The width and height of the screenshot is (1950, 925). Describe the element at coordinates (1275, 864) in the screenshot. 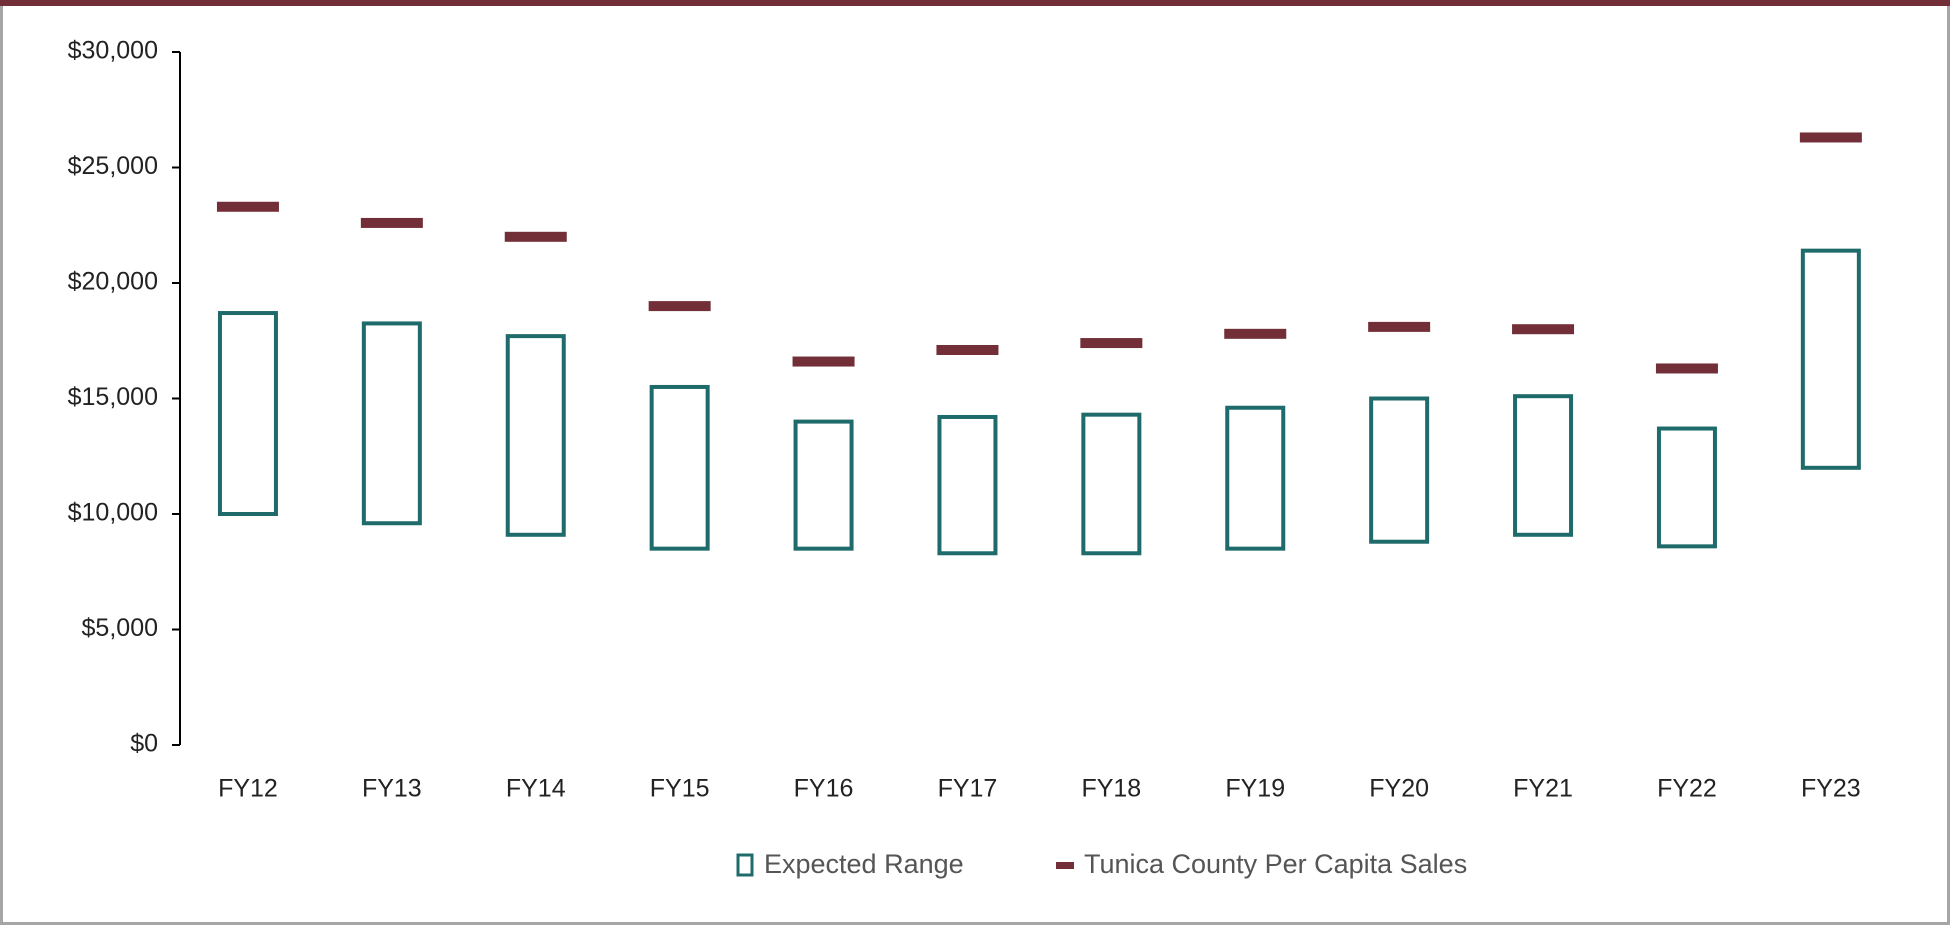

I see `legend-label: Tunica County Per Capita Sales` at that location.